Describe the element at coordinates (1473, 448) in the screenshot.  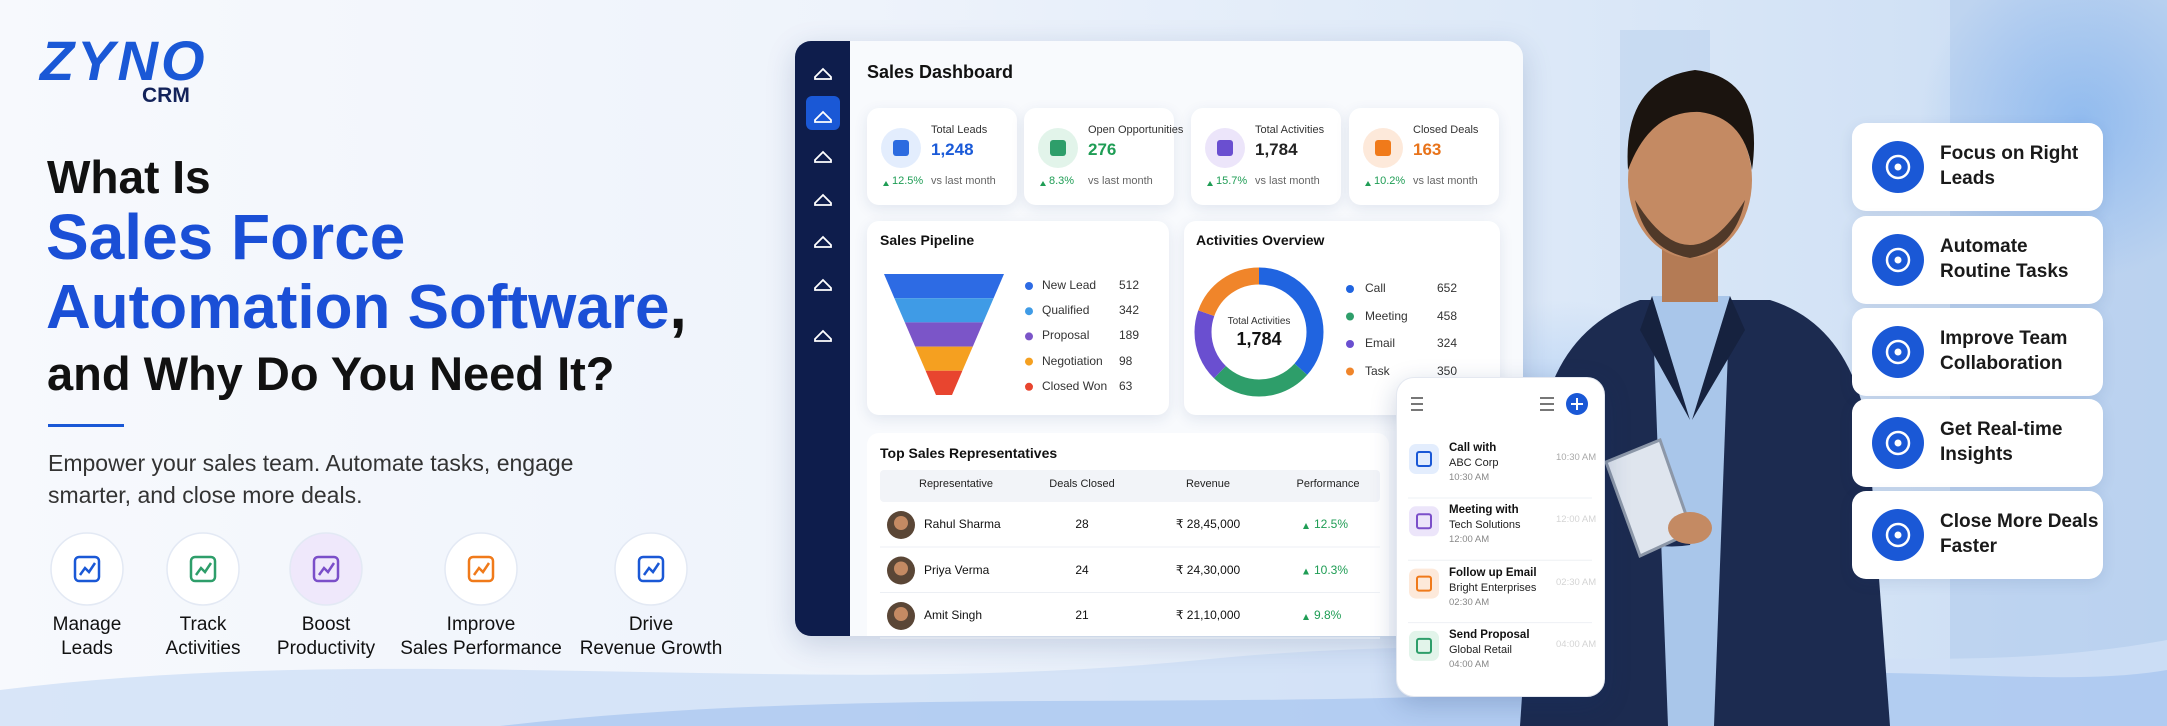
I see `item-title: Call with` at that location.